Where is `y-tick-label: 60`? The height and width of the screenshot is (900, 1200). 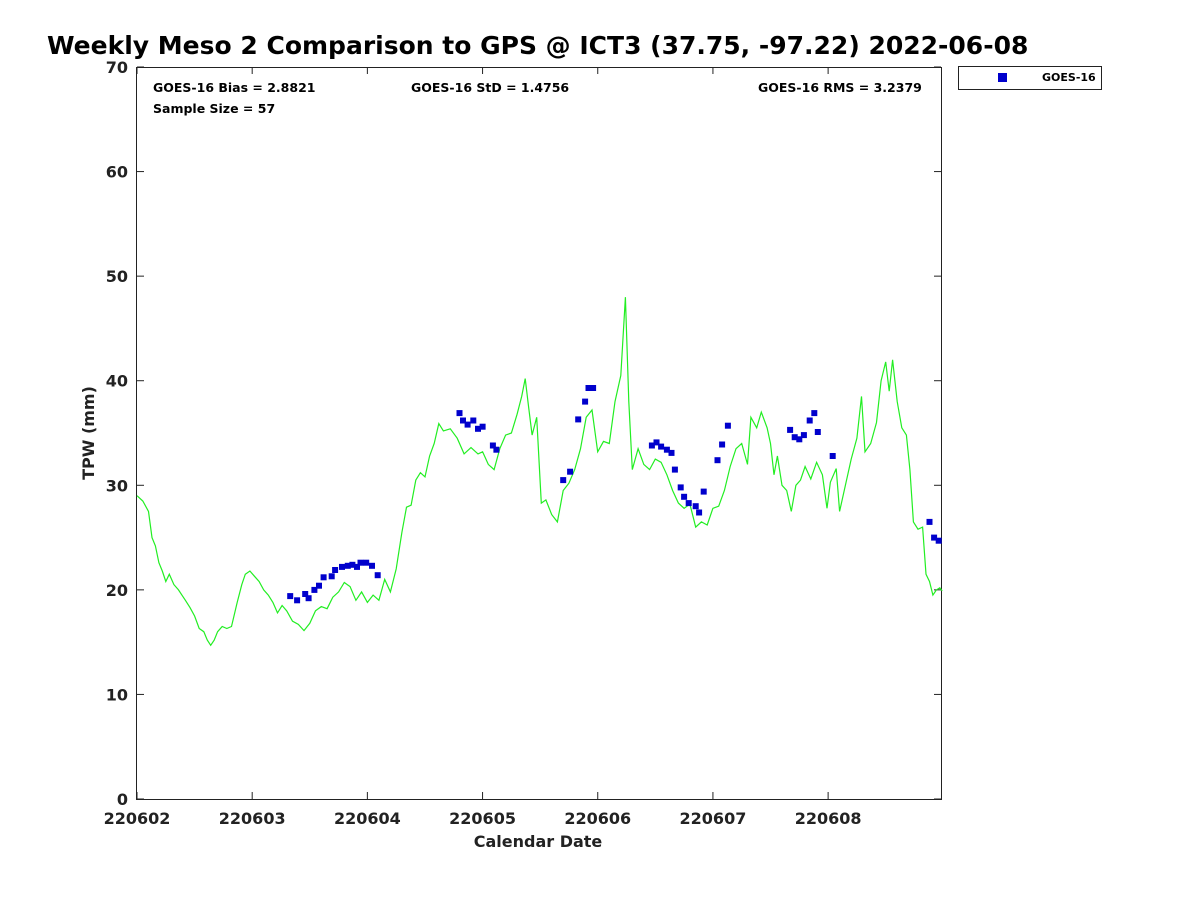
y-tick-label: 60 is located at coordinates (117, 172).